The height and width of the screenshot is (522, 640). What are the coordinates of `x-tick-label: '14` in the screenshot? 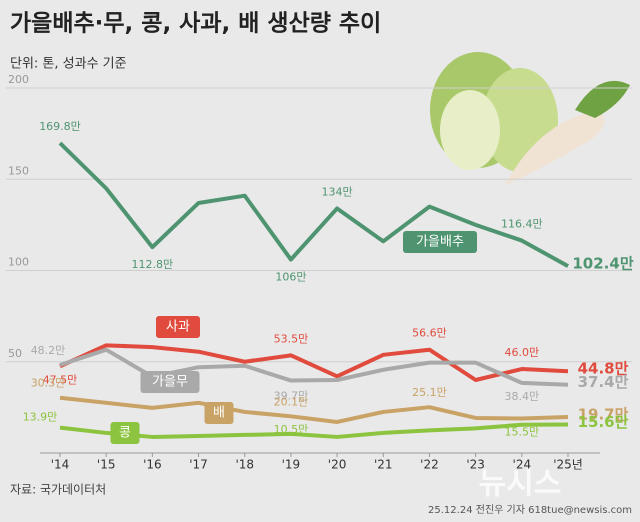 It's located at (60, 465).